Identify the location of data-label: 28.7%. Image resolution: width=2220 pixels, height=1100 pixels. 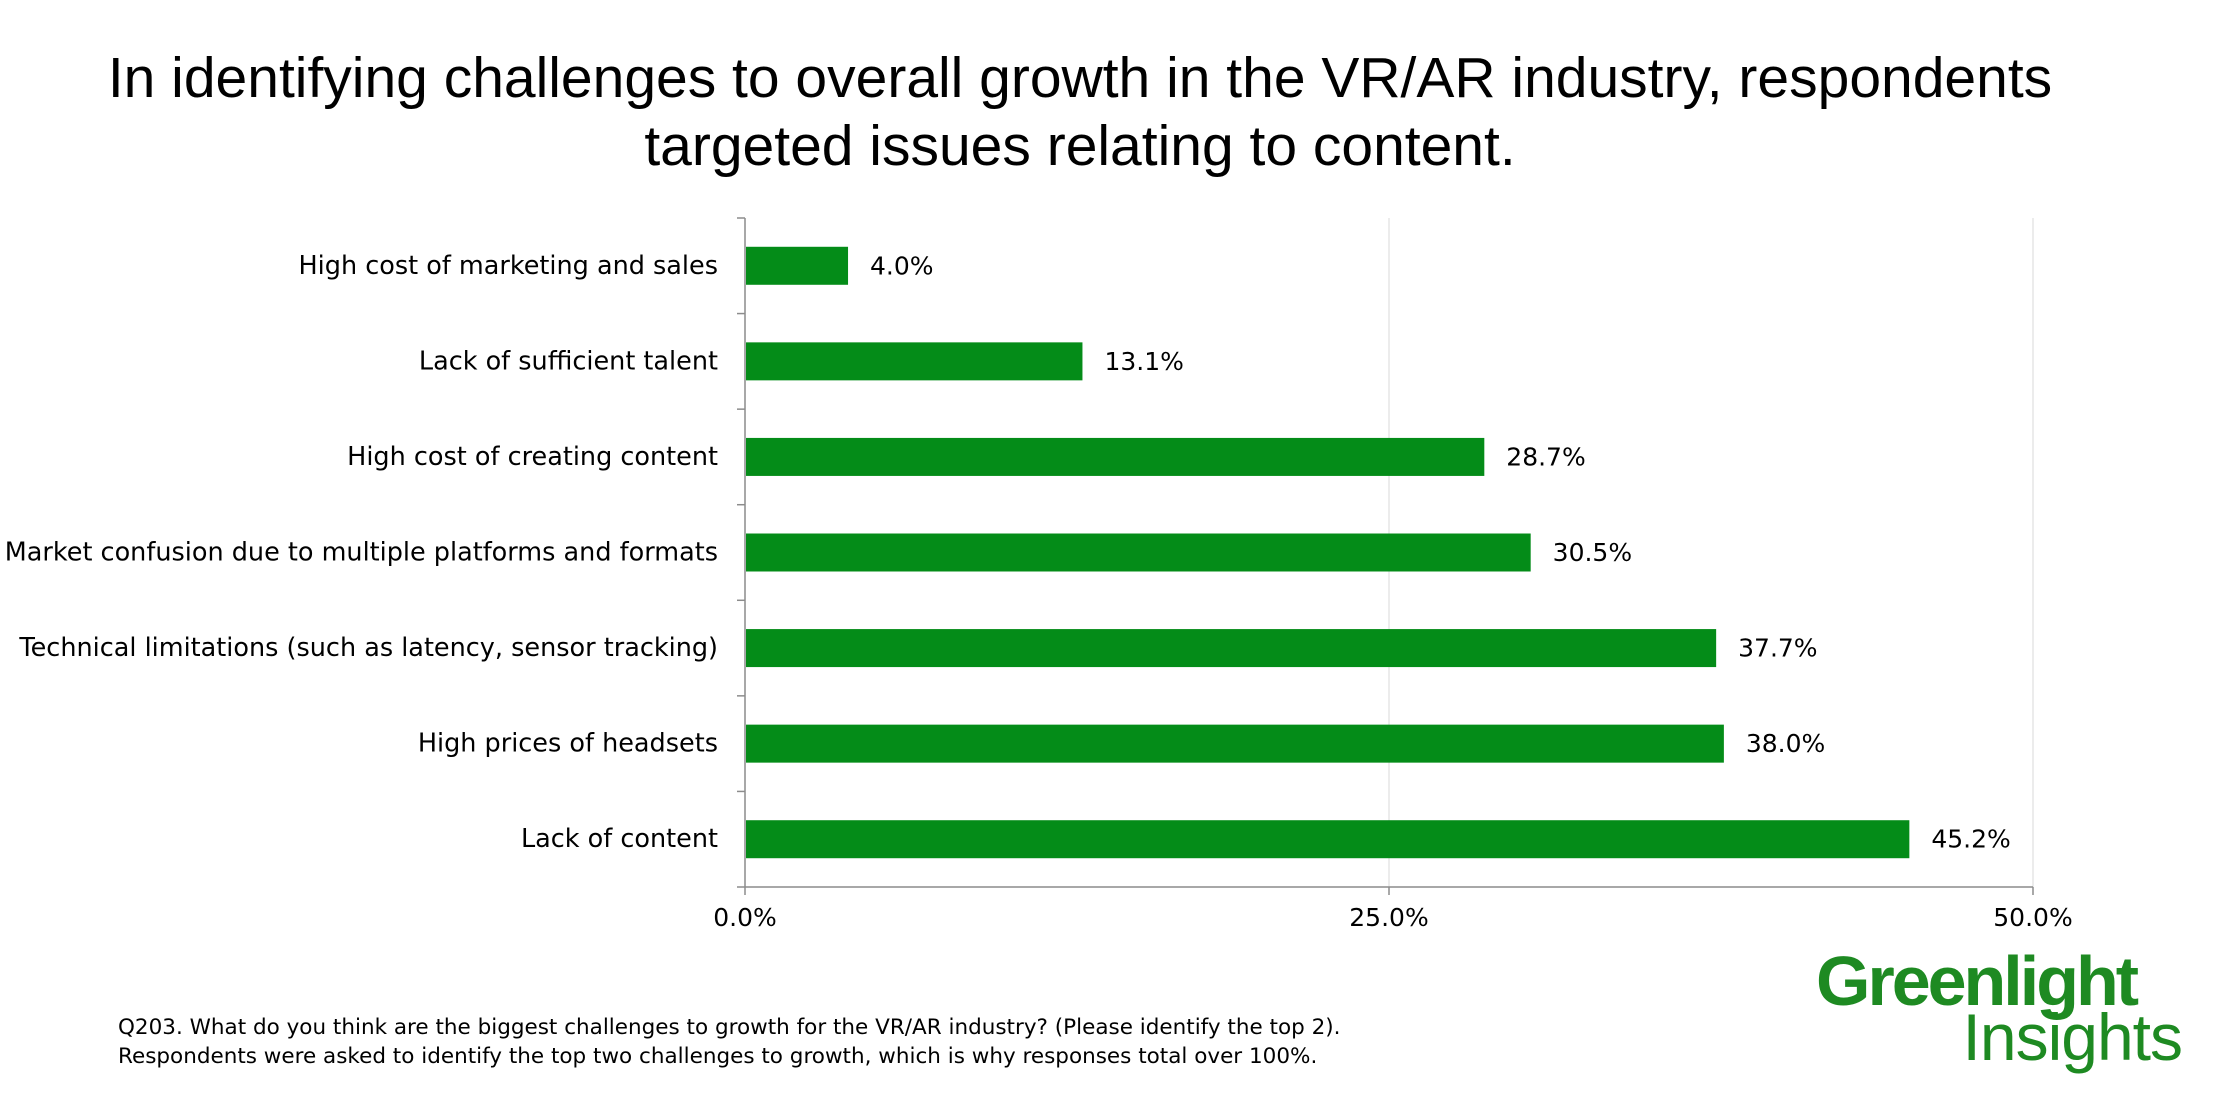
(1545, 456).